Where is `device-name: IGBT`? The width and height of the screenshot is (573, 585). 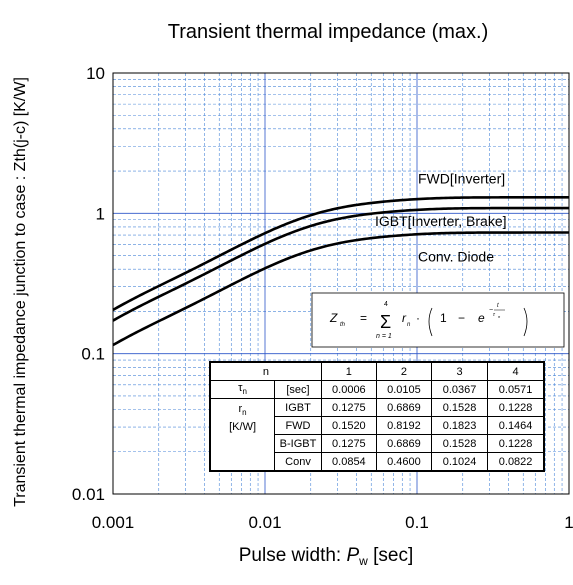
device-name: IGBT is located at coordinates (298, 407).